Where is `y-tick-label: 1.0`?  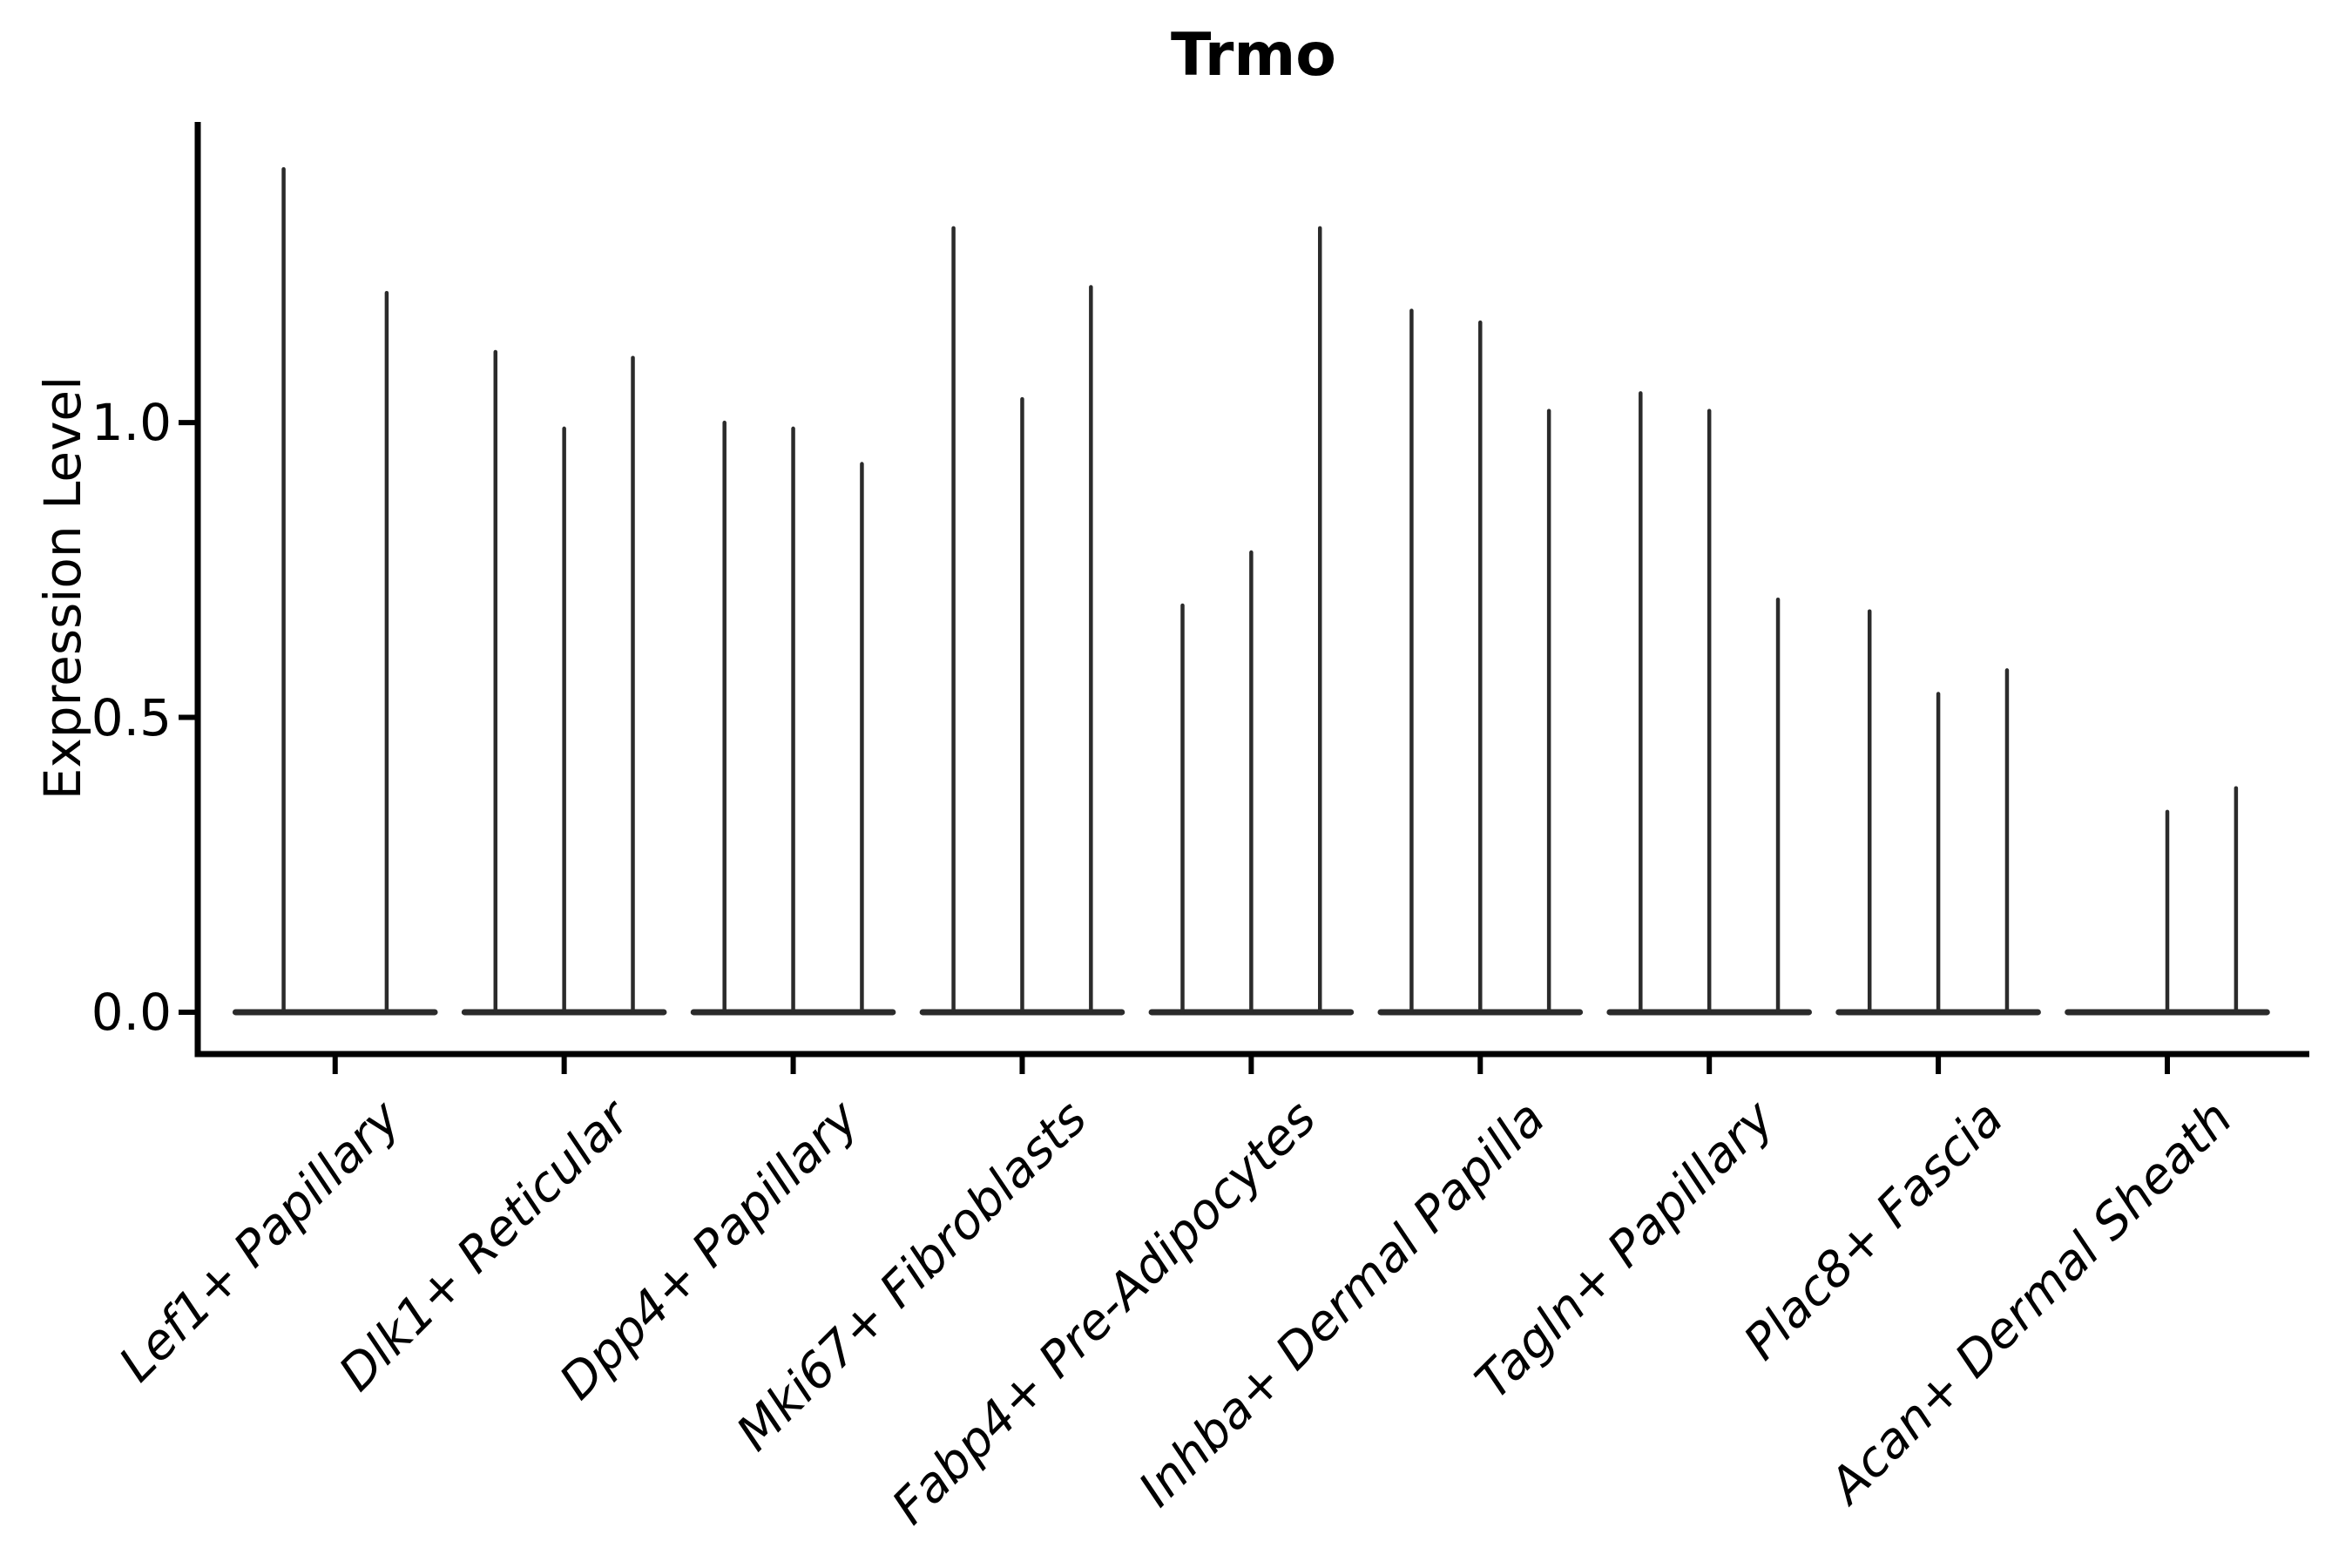
y-tick-label: 1.0 is located at coordinates (131, 423).